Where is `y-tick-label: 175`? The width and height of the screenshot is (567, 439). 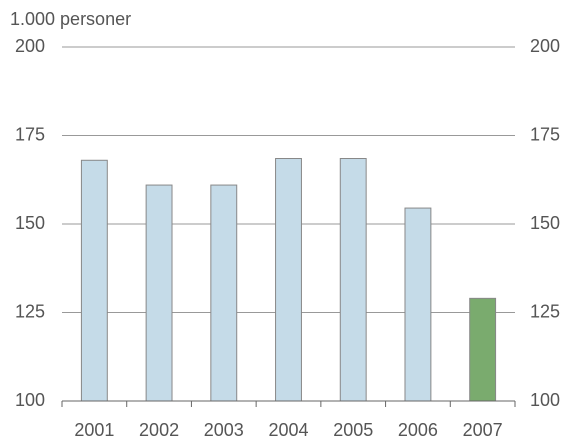
y-tick-label: 175 is located at coordinates (30, 134).